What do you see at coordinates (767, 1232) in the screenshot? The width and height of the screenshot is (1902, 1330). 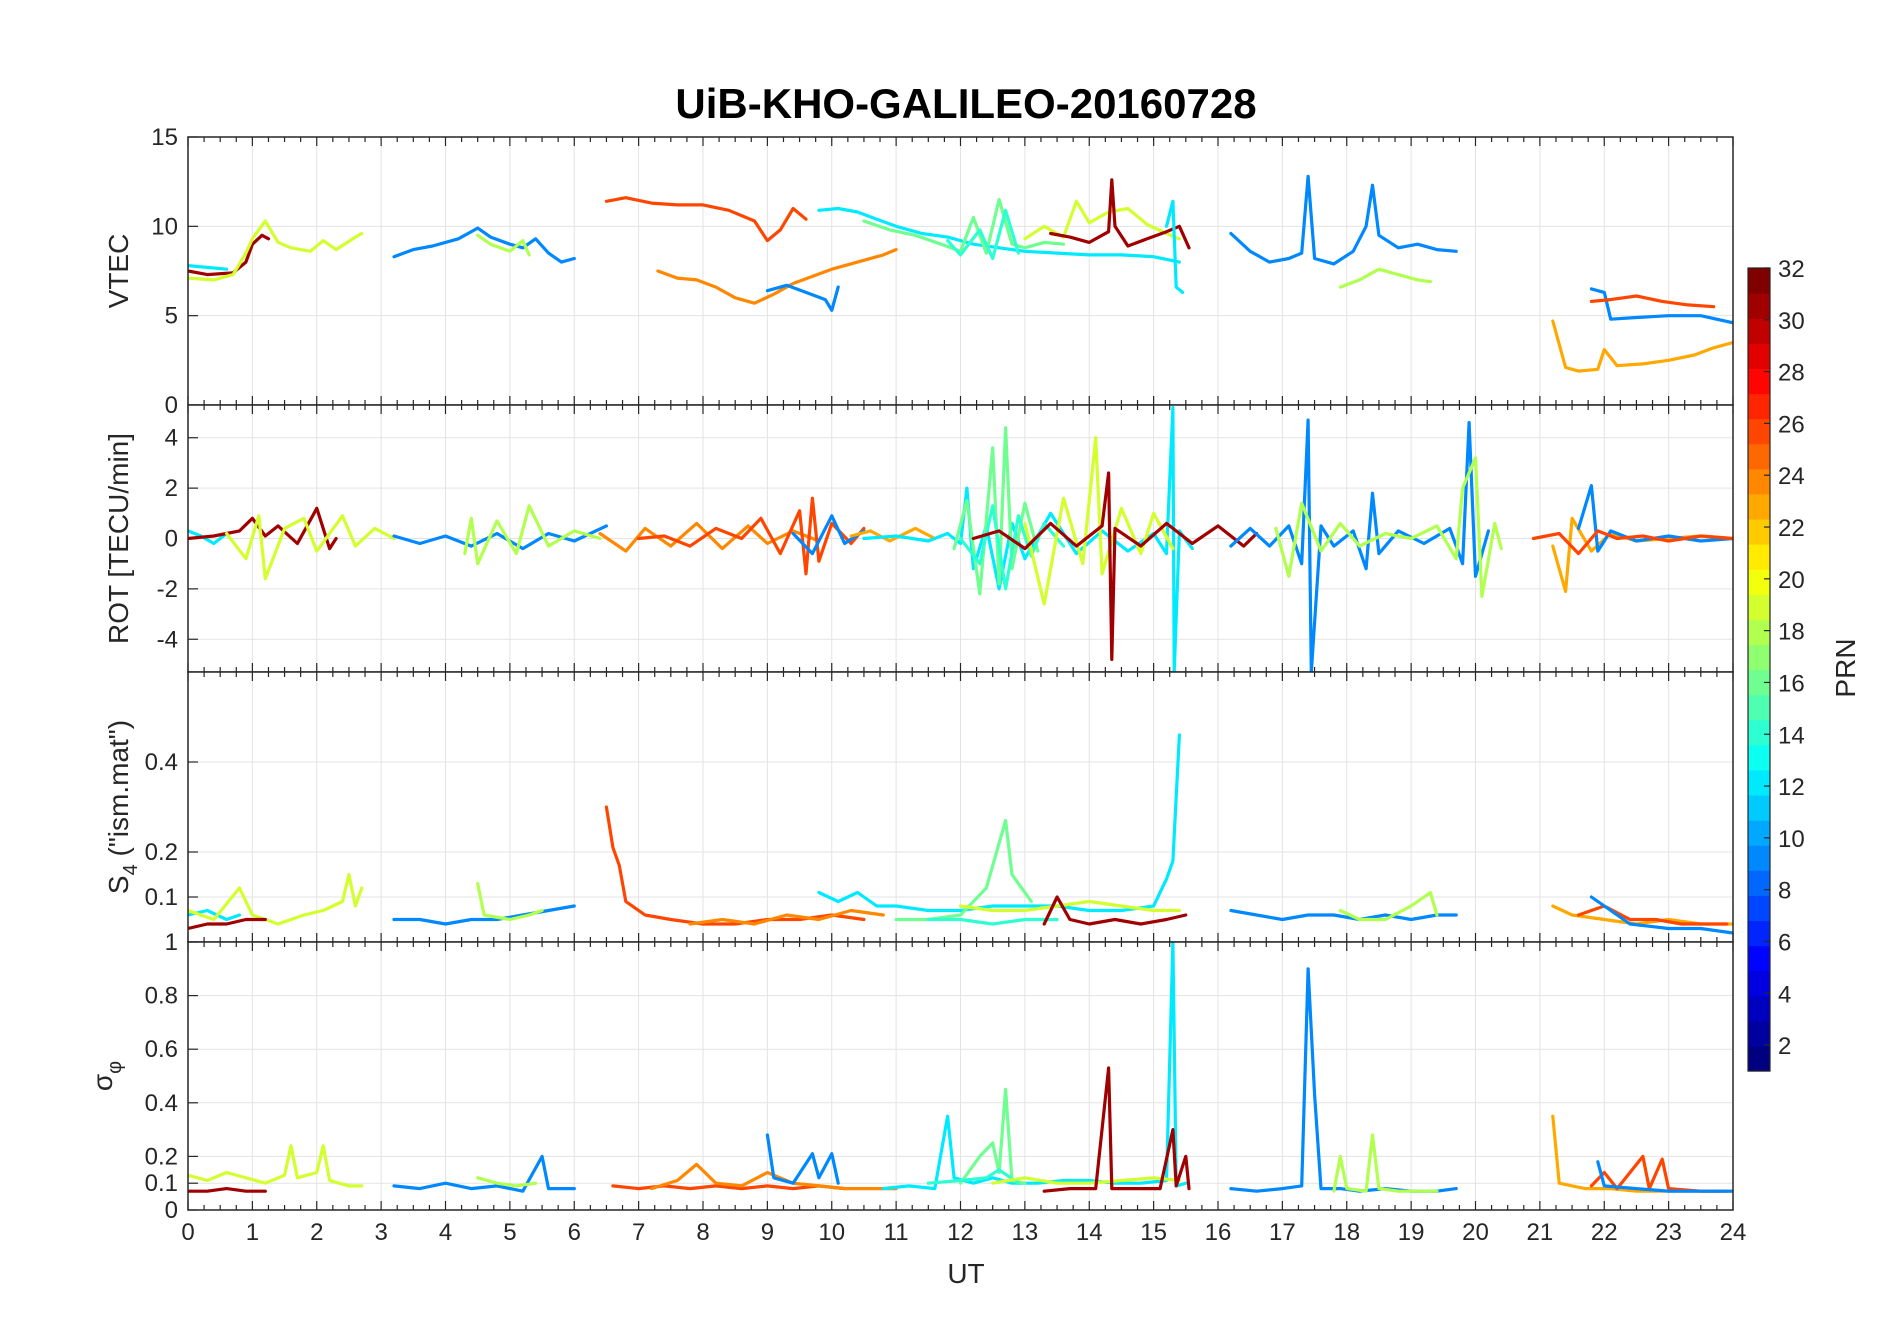 I see `x-tick-label: 9` at bounding box center [767, 1232].